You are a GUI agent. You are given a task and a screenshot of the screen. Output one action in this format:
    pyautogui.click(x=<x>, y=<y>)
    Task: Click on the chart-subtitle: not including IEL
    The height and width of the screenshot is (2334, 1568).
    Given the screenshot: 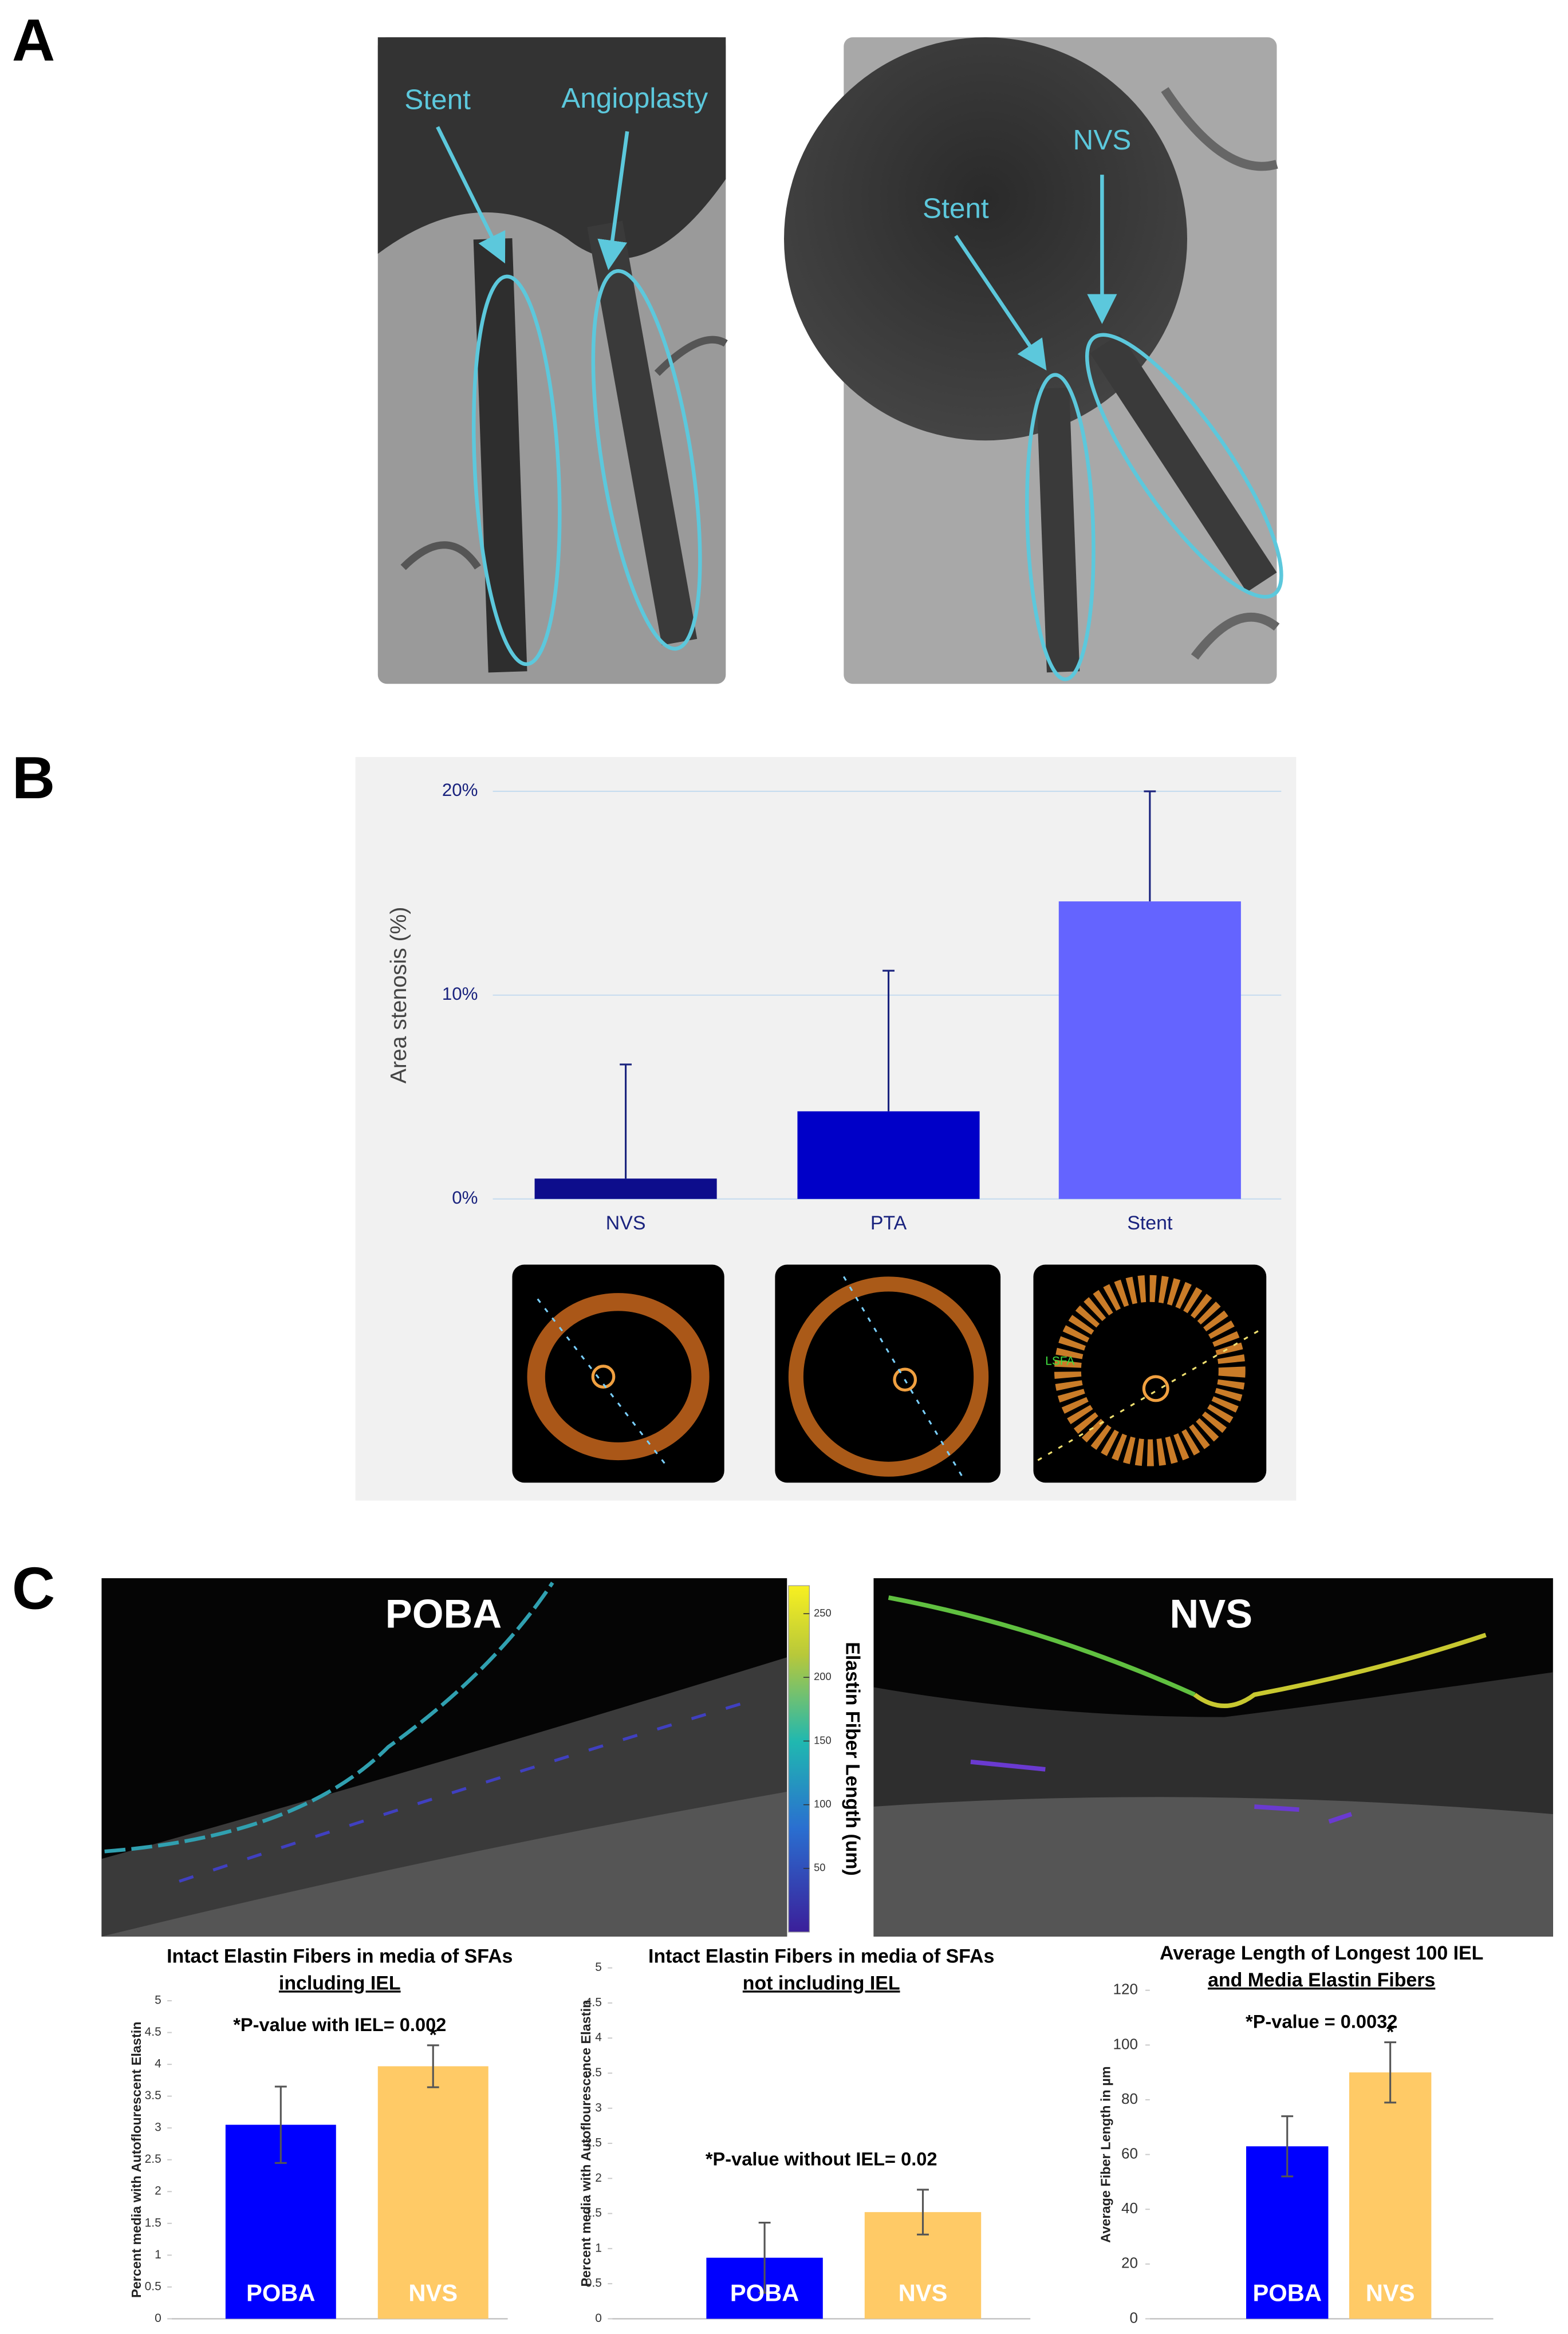 What is the action you would take?
    pyautogui.click(x=821, y=1983)
    